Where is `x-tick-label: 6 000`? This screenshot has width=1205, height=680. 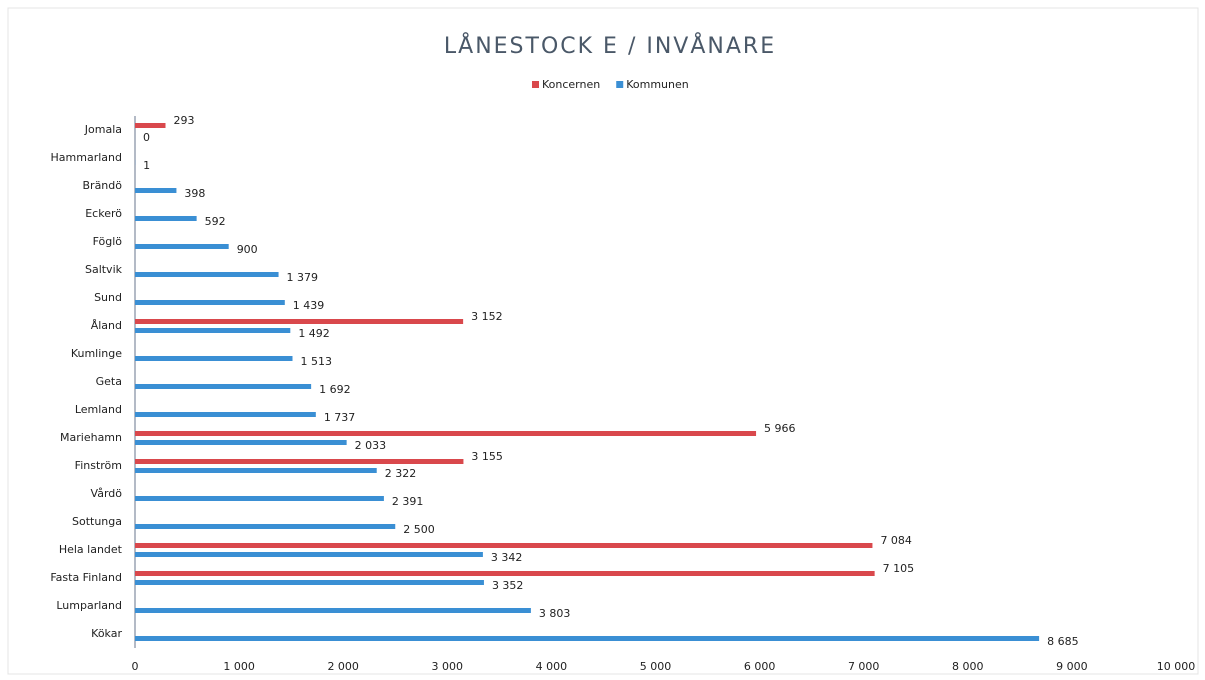 x-tick-label: 6 000 is located at coordinates (760, 666).